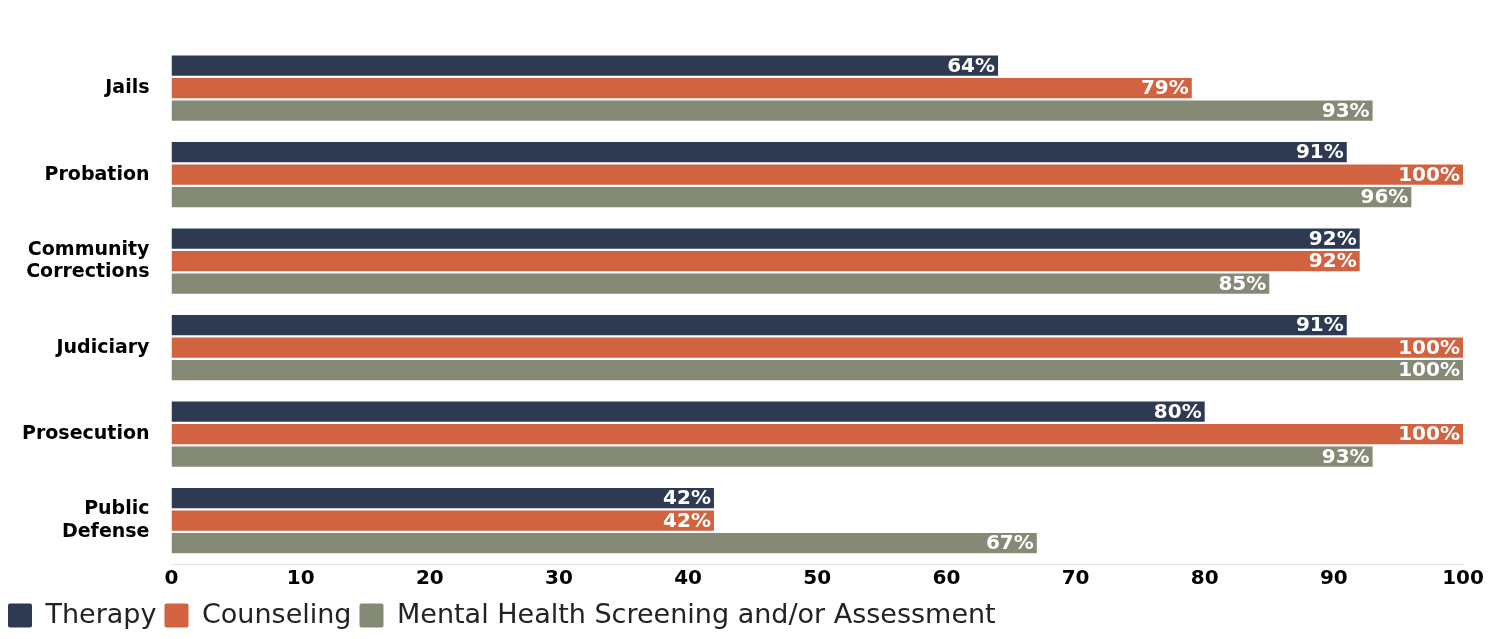  What do you see at coordinates (429, 577) in the screenshot?
I see `x-tick-label: 20` at bounding box center [429, 577].